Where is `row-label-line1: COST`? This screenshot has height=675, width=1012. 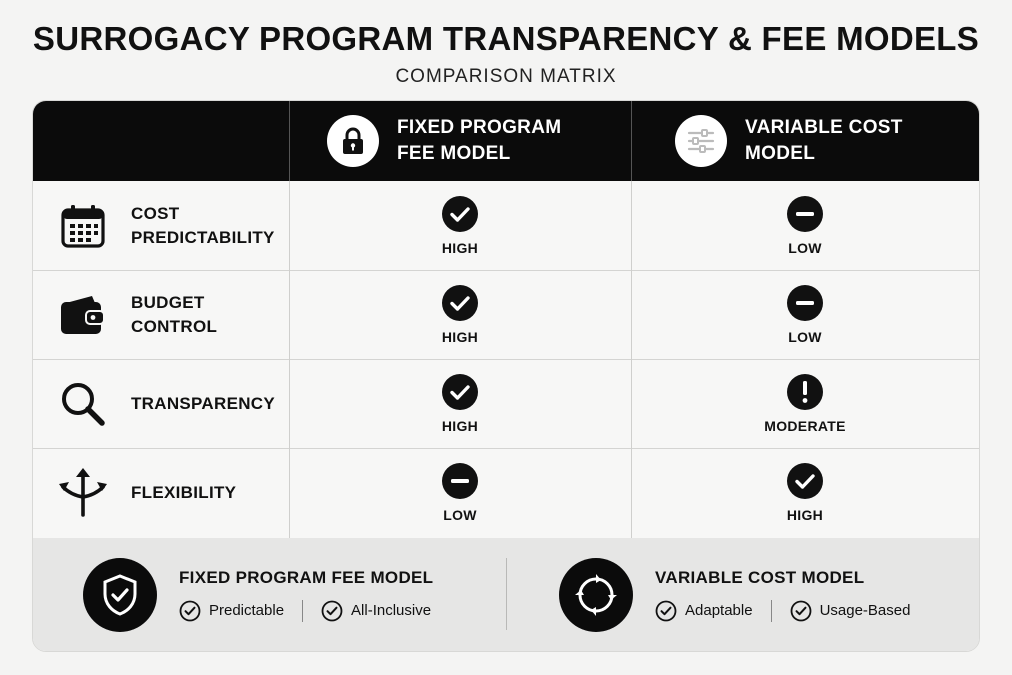 row-label-line1: COST is located at coordinates (155, 213).